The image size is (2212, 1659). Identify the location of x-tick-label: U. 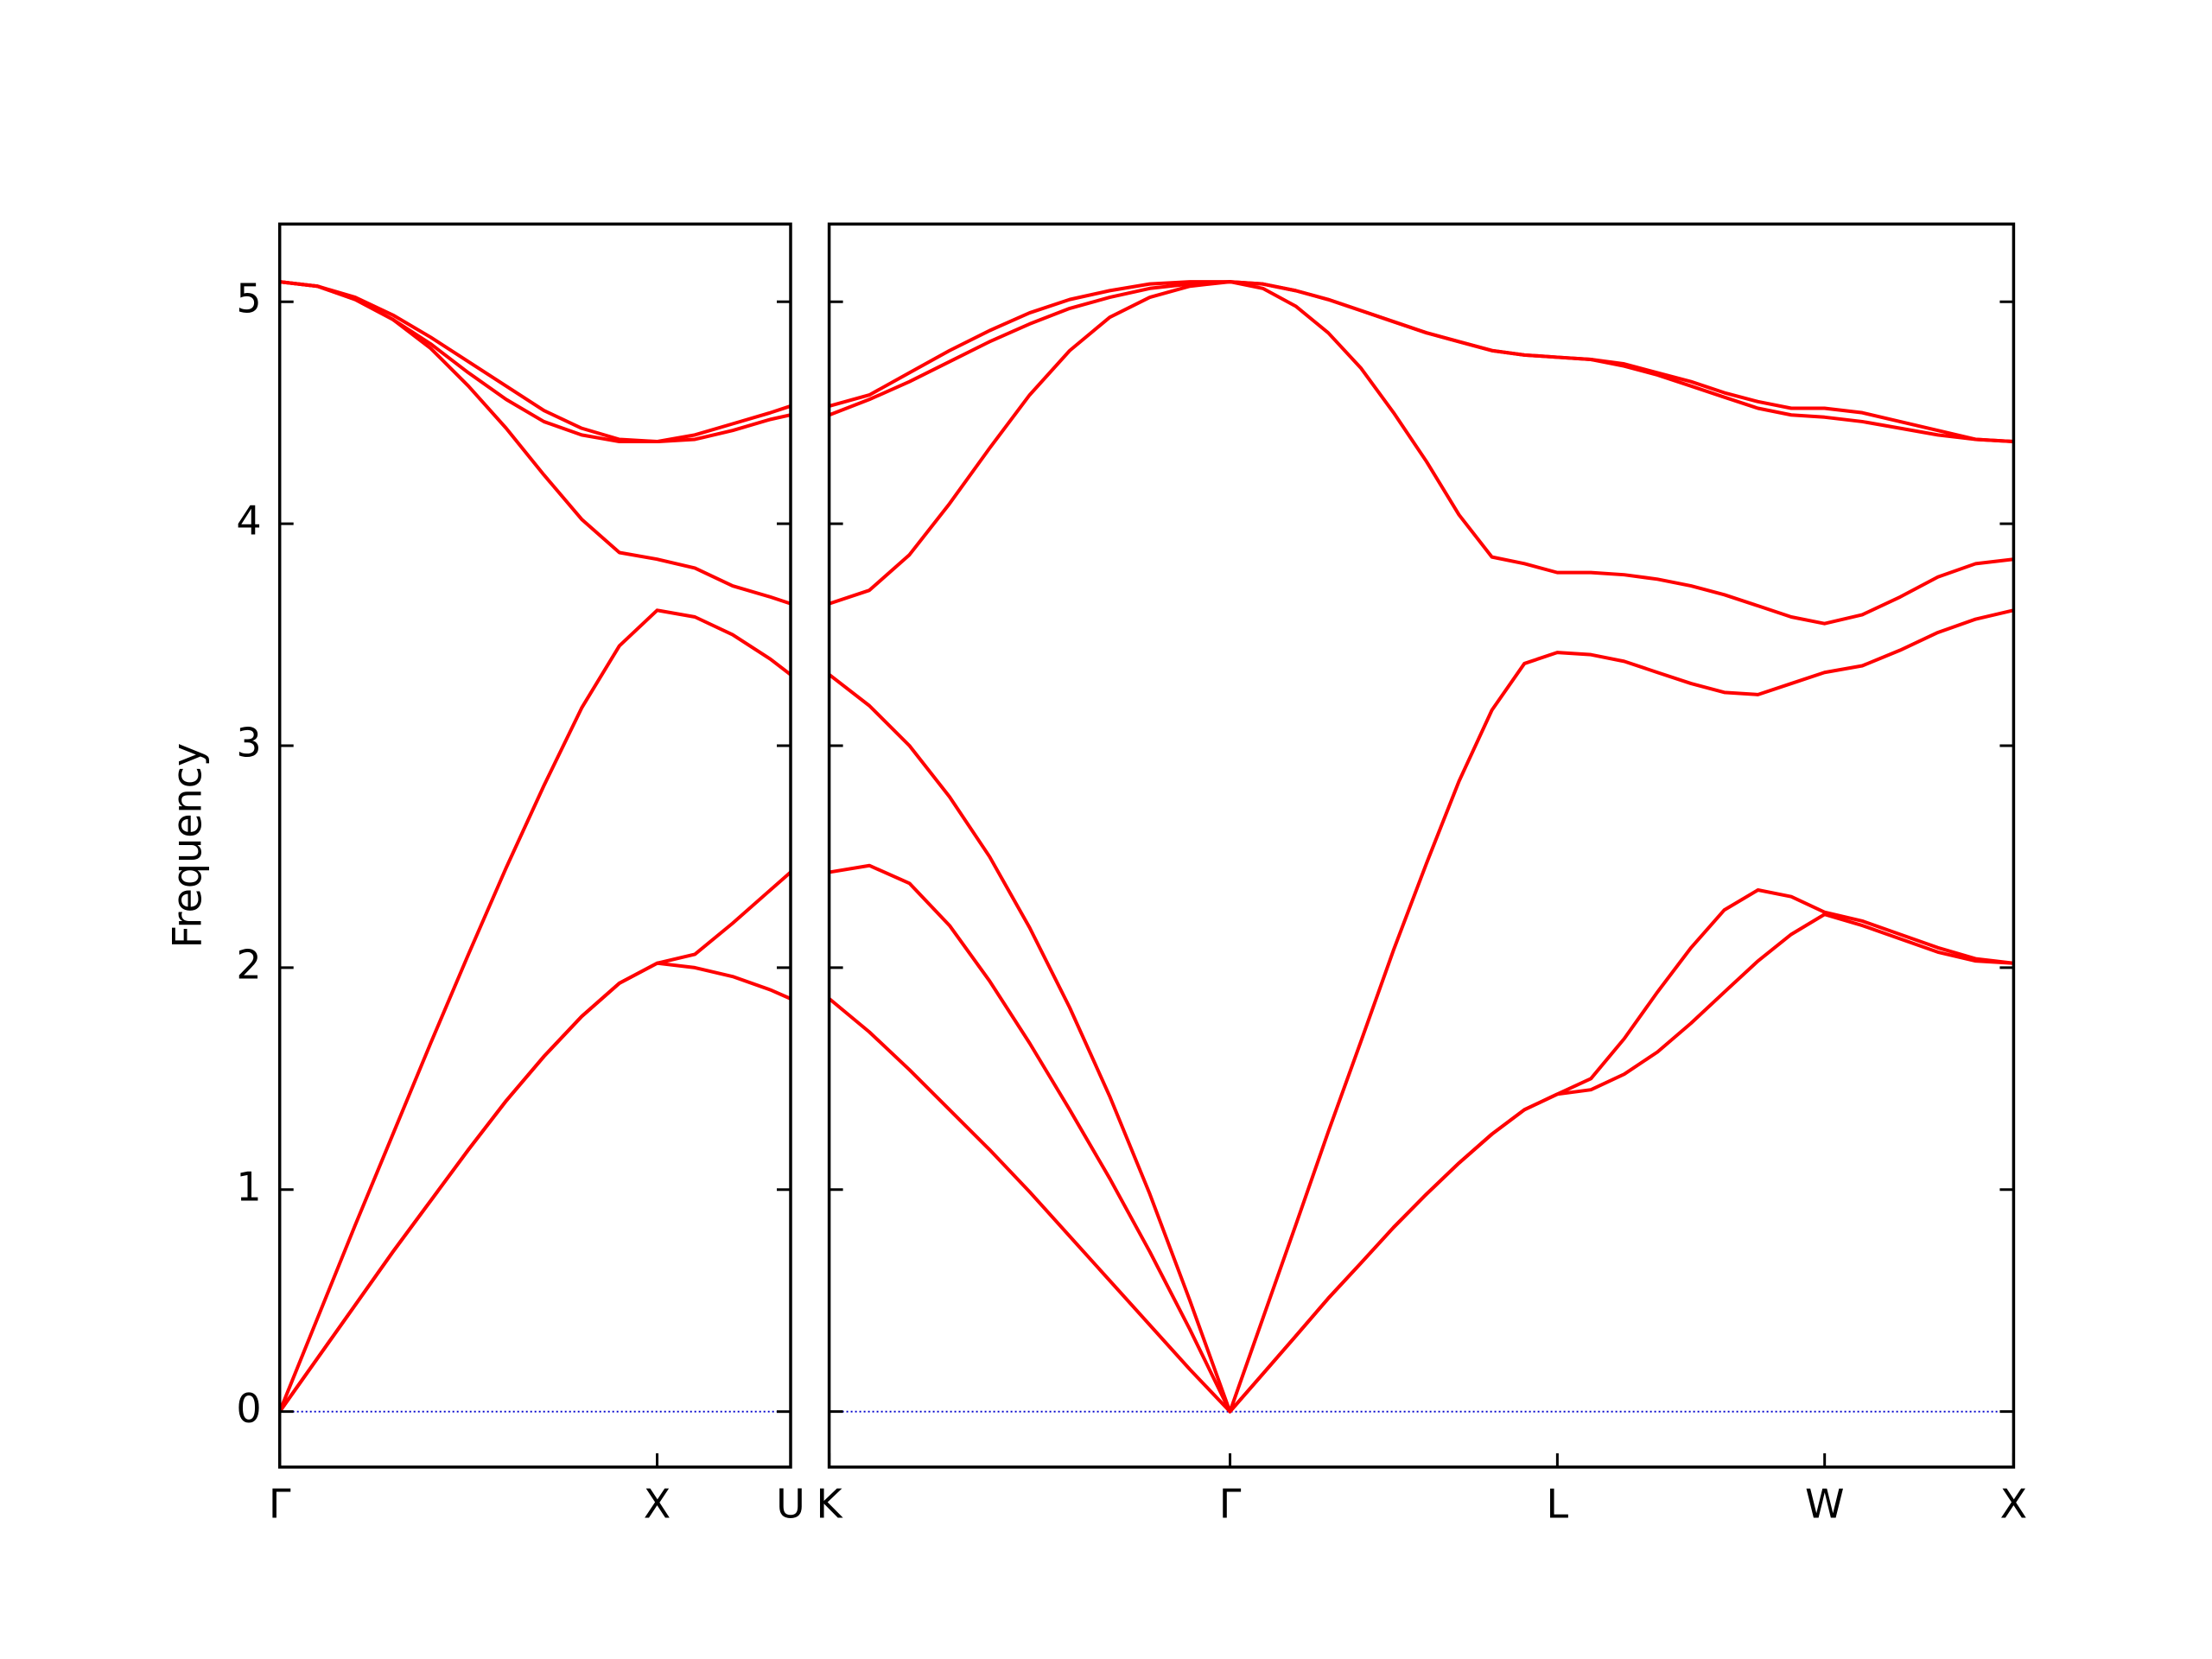
(790, 1503).